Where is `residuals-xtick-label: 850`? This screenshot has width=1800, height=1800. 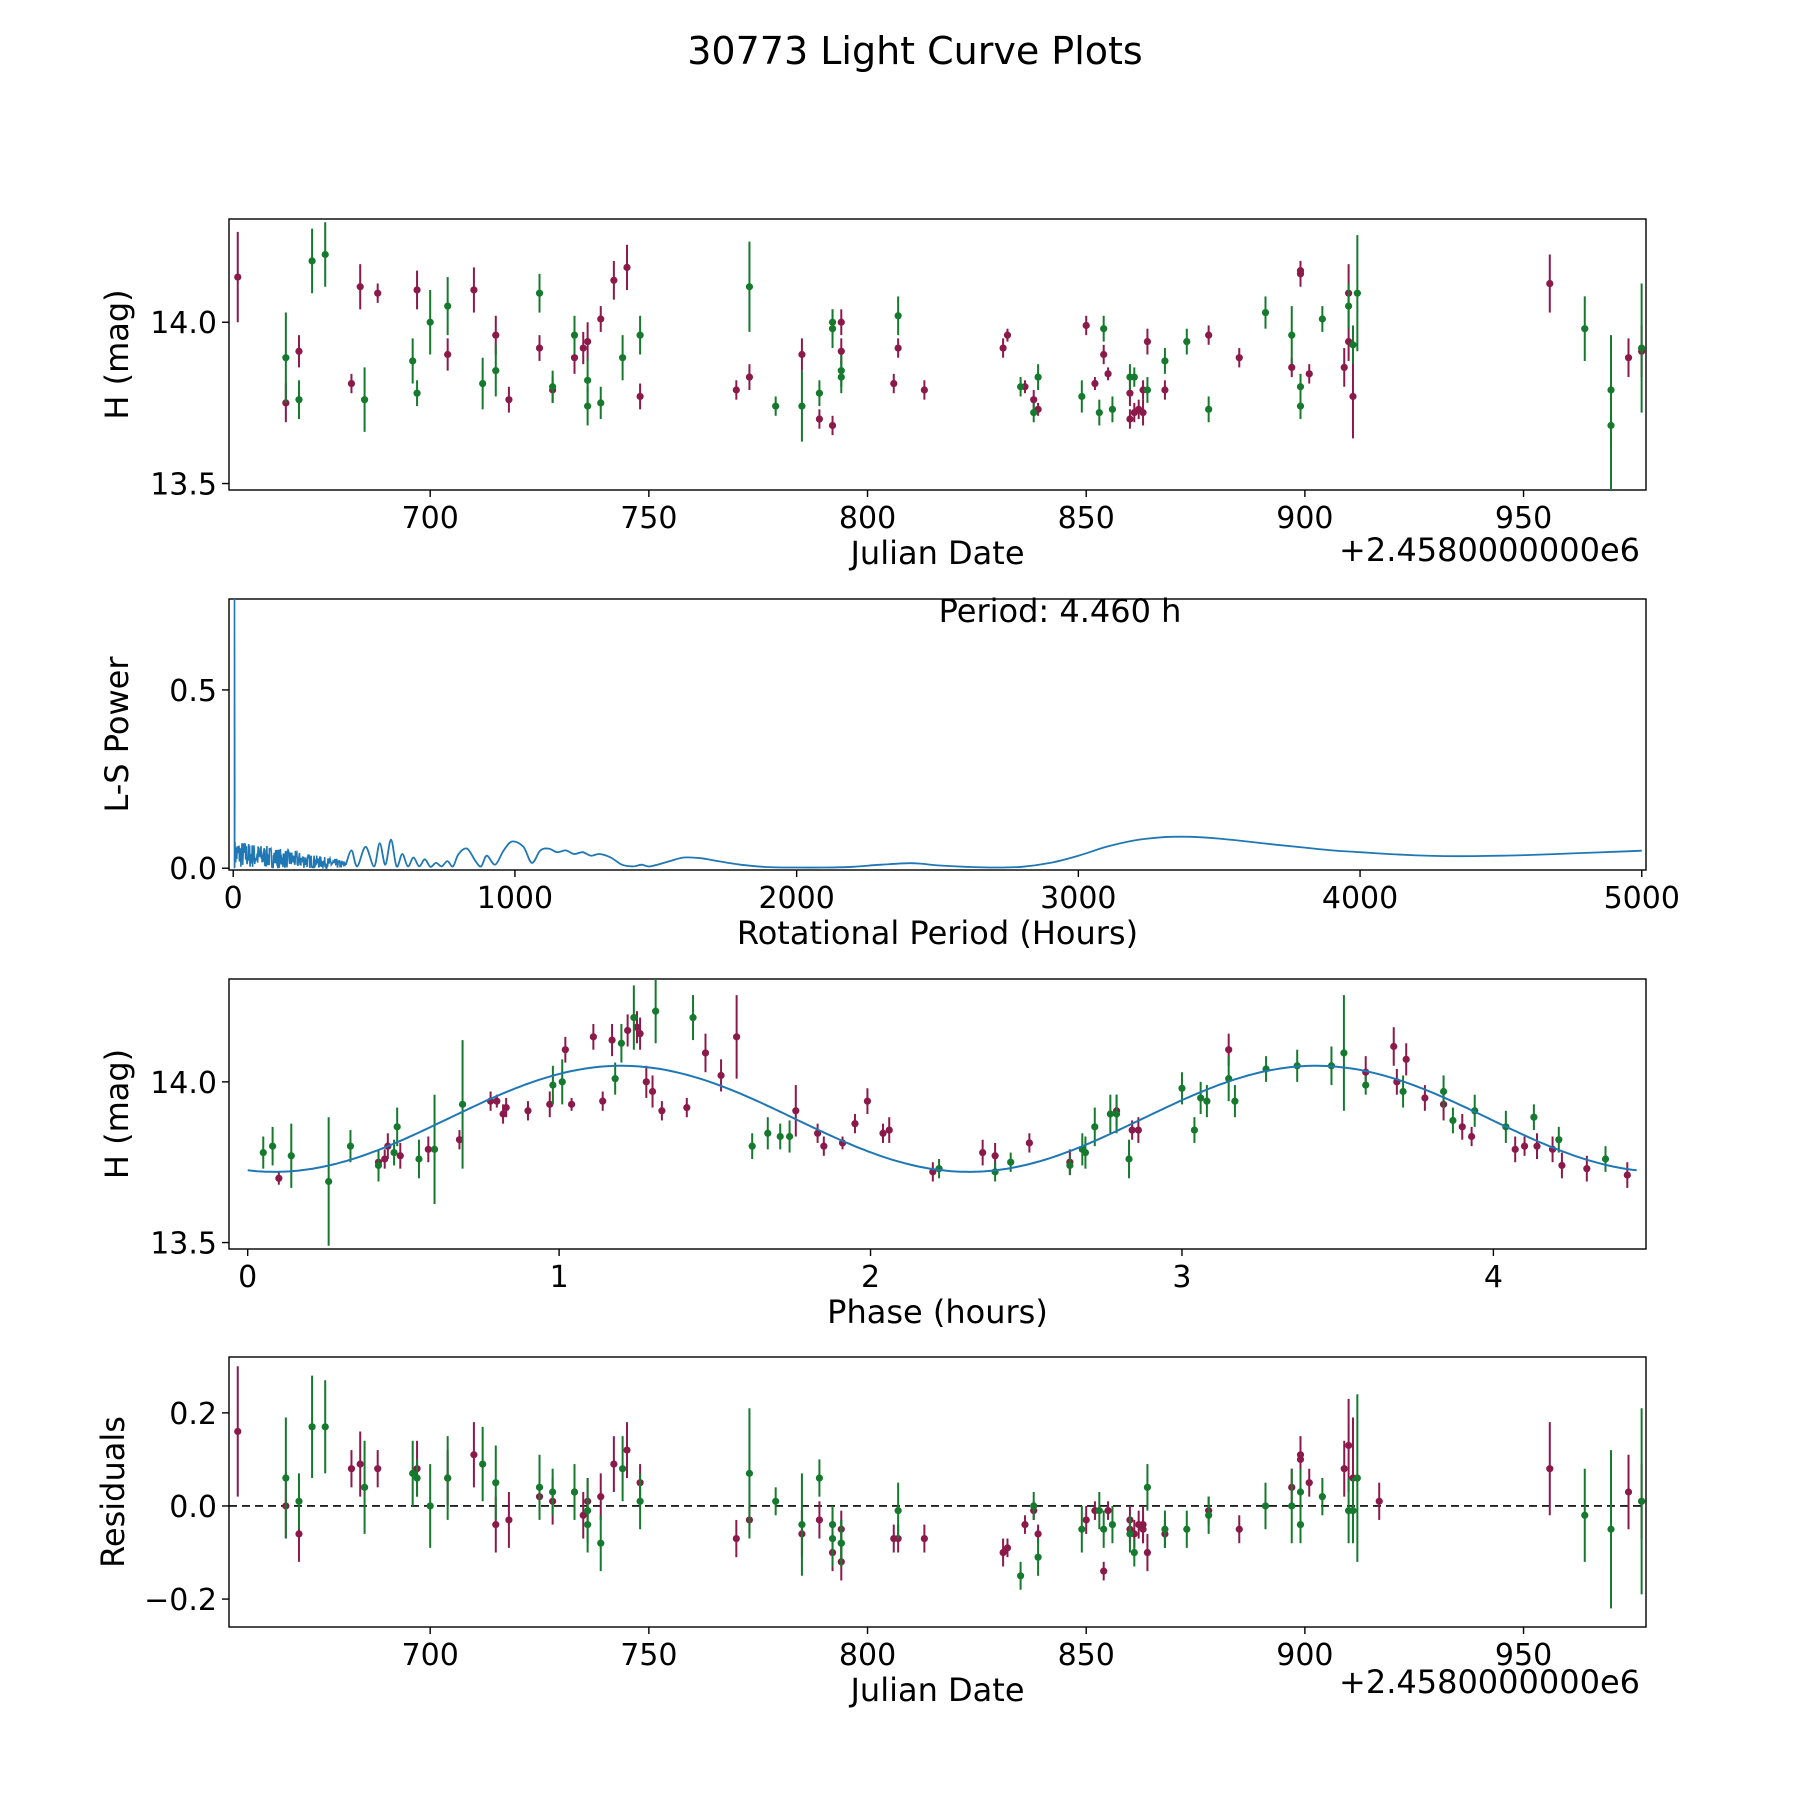
residuals-xtick-label: 850 is located at coordinates (1086, 1655).